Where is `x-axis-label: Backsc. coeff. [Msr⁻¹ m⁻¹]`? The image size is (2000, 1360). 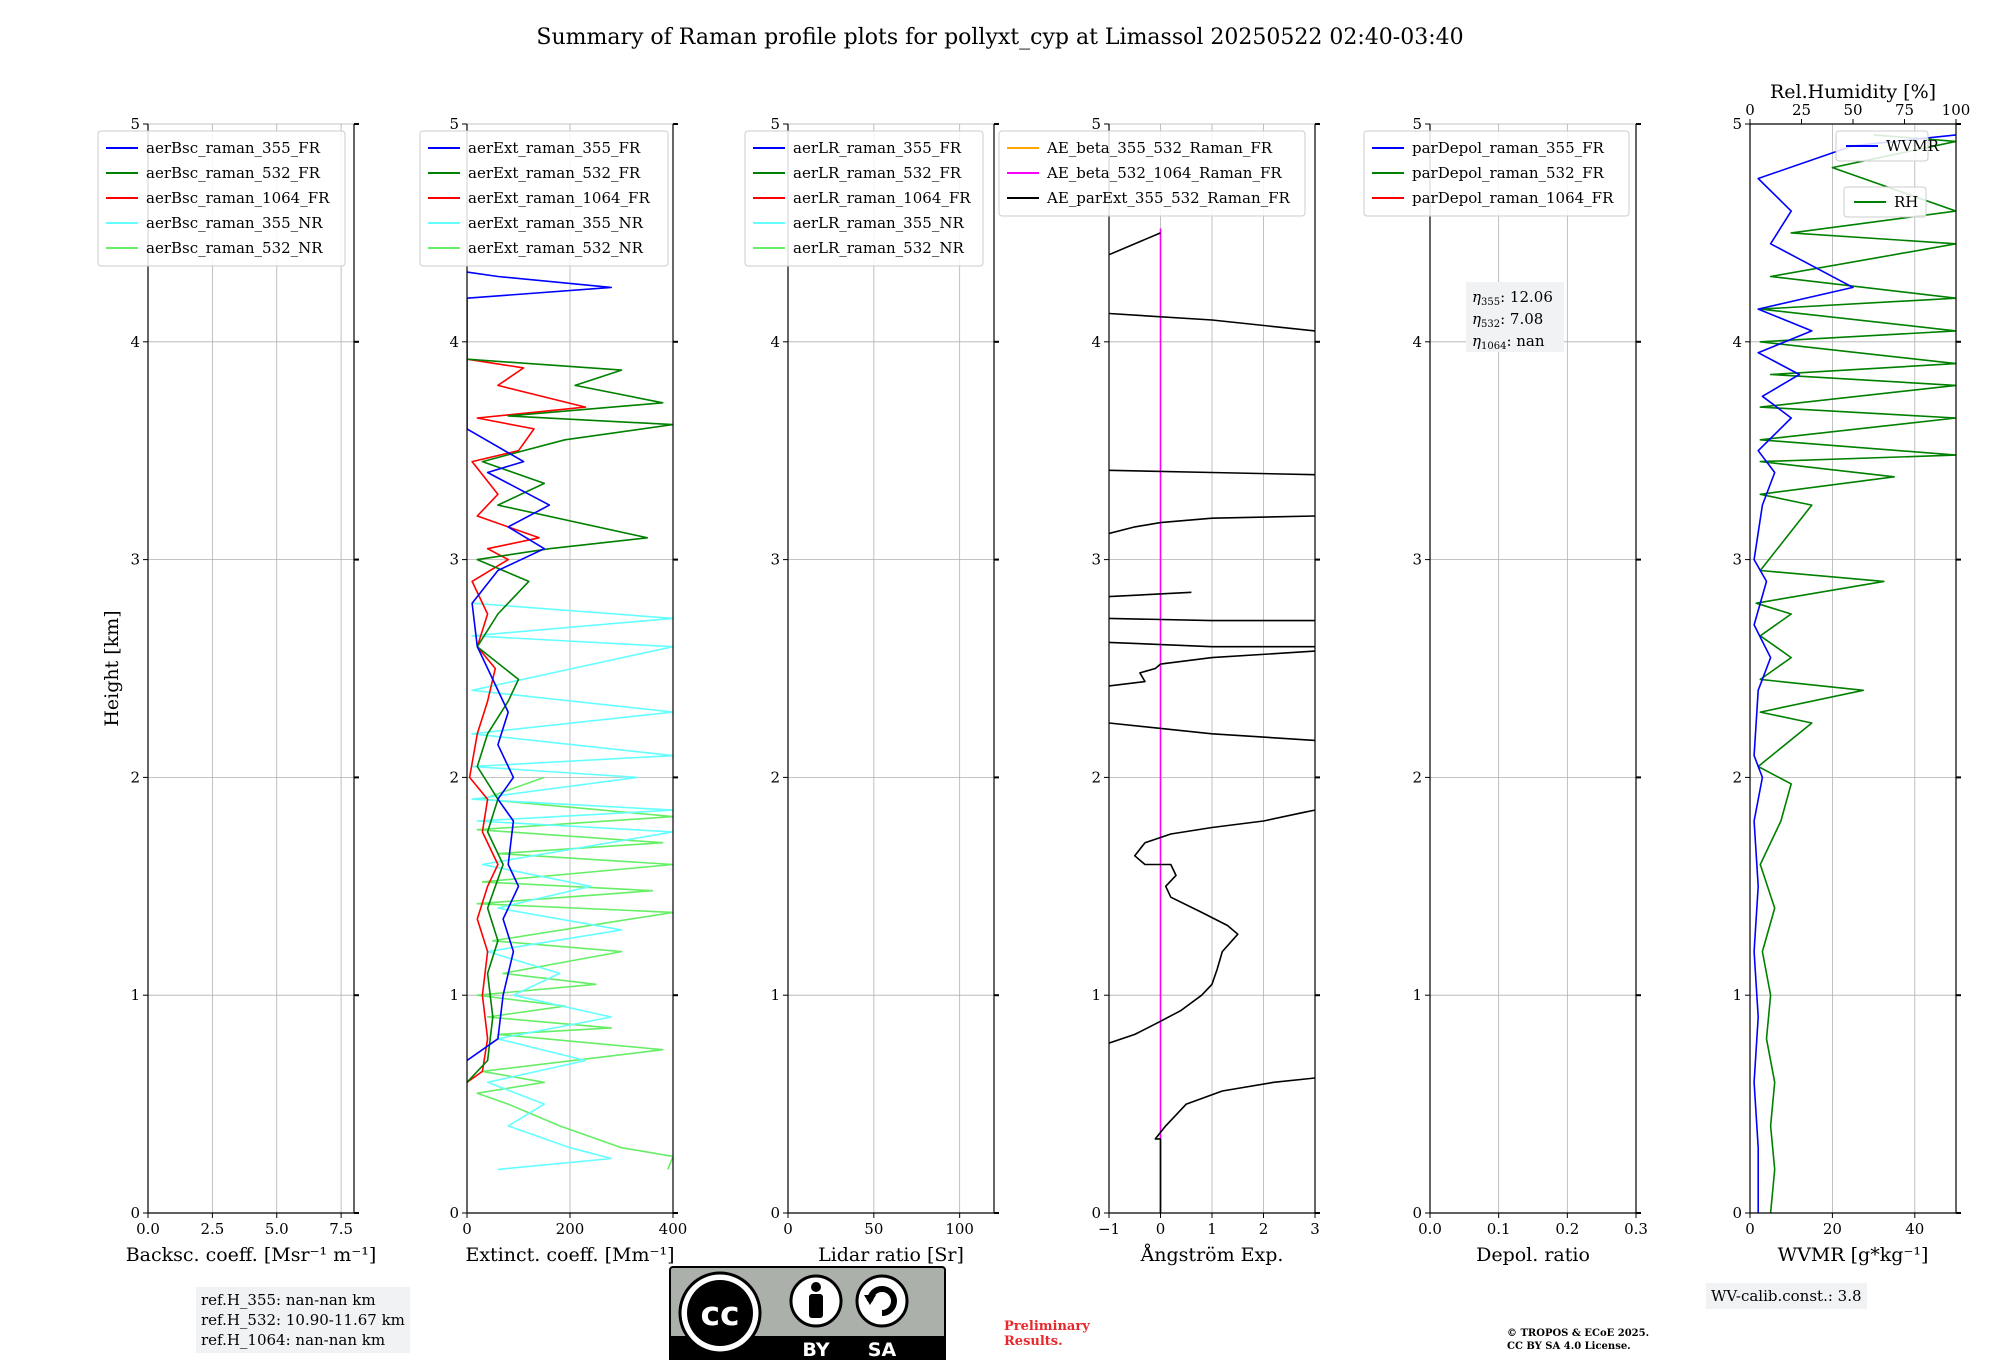
x-axis-label: Backsc. coeff. [Msr⁻¹ m⁻¹] is located at coordinates (251, 1255).